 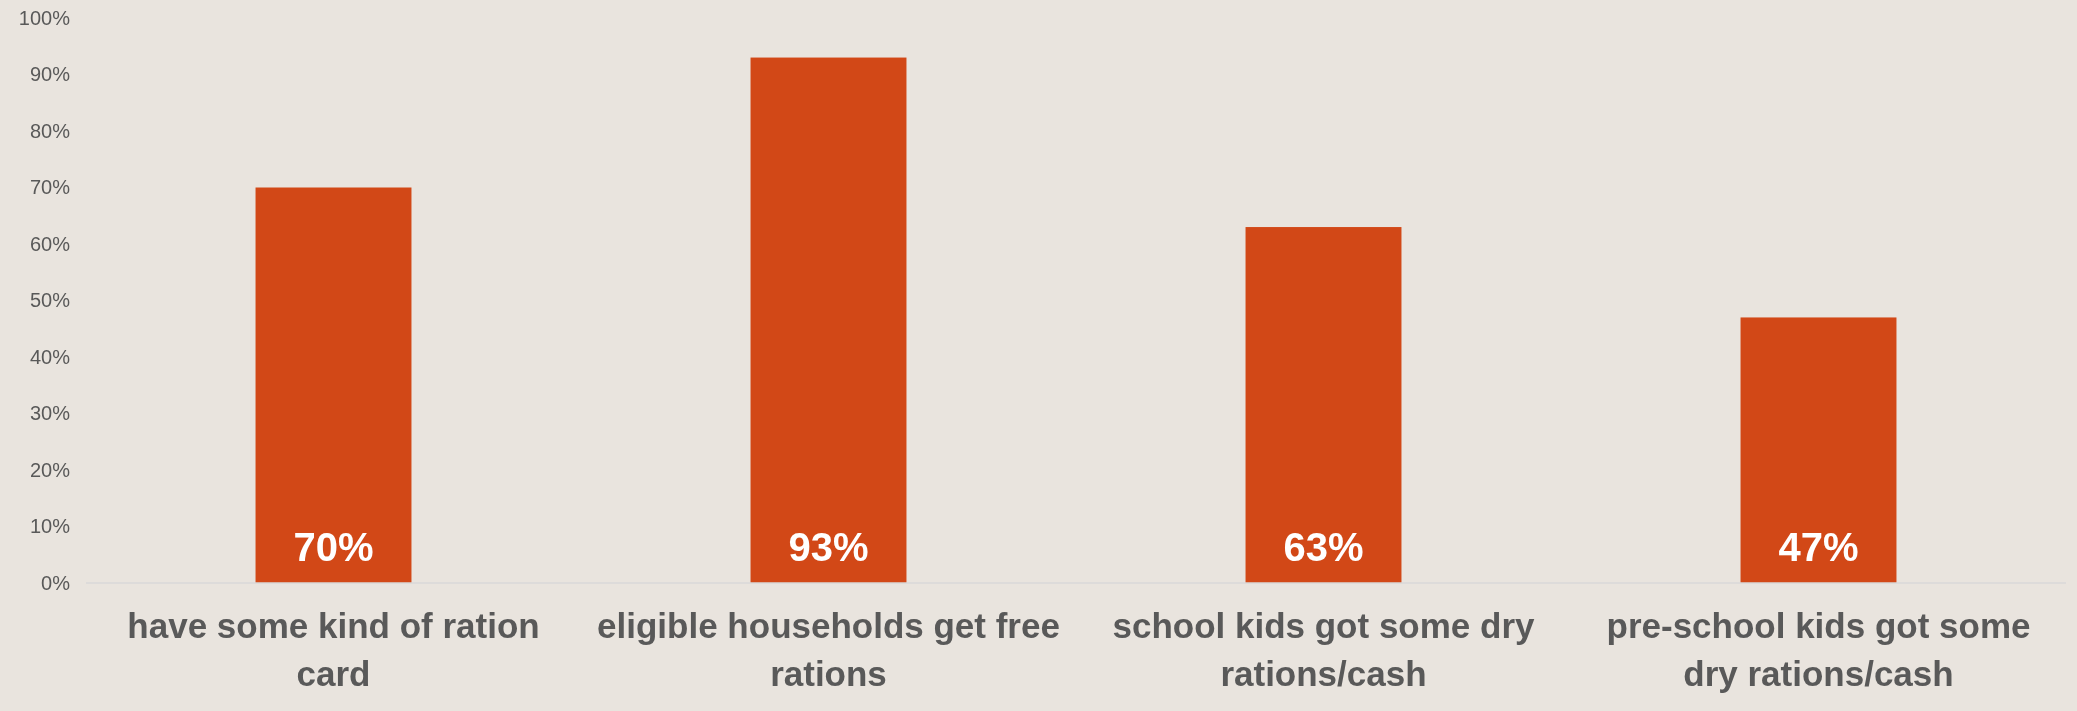 What do you see at coordinates (333, 547) in the screenshot?
I see `data-label: 70%` at bounding box center [333, 547].